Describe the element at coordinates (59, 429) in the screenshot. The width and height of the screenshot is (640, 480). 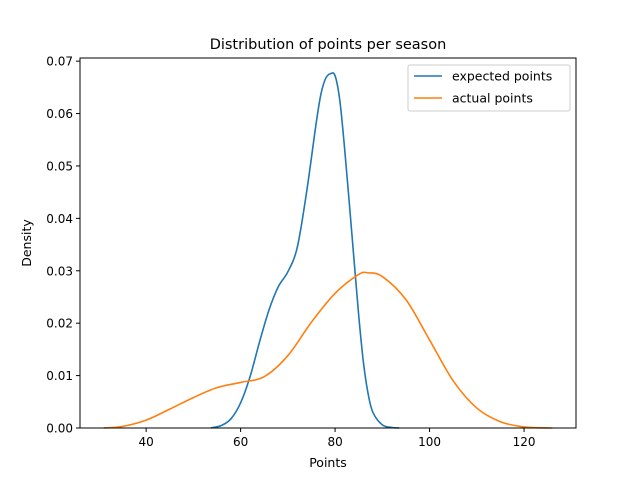
I see `y-tick-label: 0.00` at that location.